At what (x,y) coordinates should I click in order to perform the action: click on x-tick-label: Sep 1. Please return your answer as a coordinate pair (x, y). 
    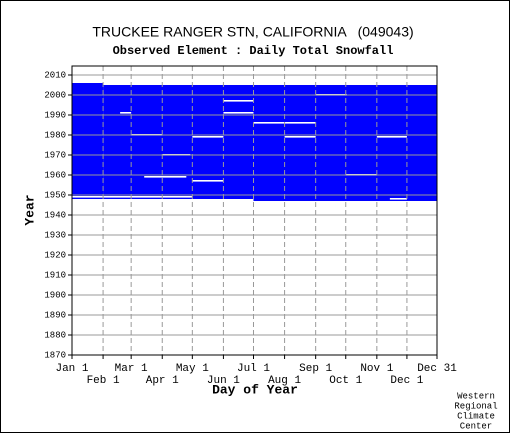
    Looking at the image, I should click on (315, 369).